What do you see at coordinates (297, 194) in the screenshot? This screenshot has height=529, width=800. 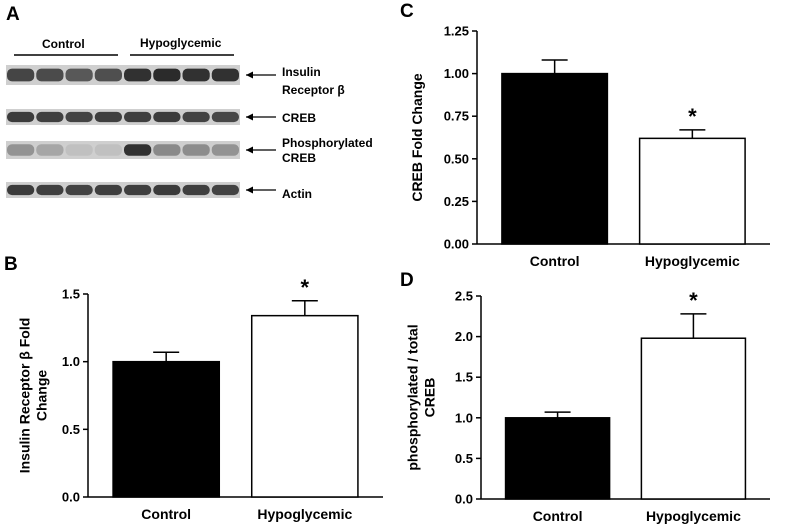 I see `blot-band-label: Actin` at bounding box center [297, 194].